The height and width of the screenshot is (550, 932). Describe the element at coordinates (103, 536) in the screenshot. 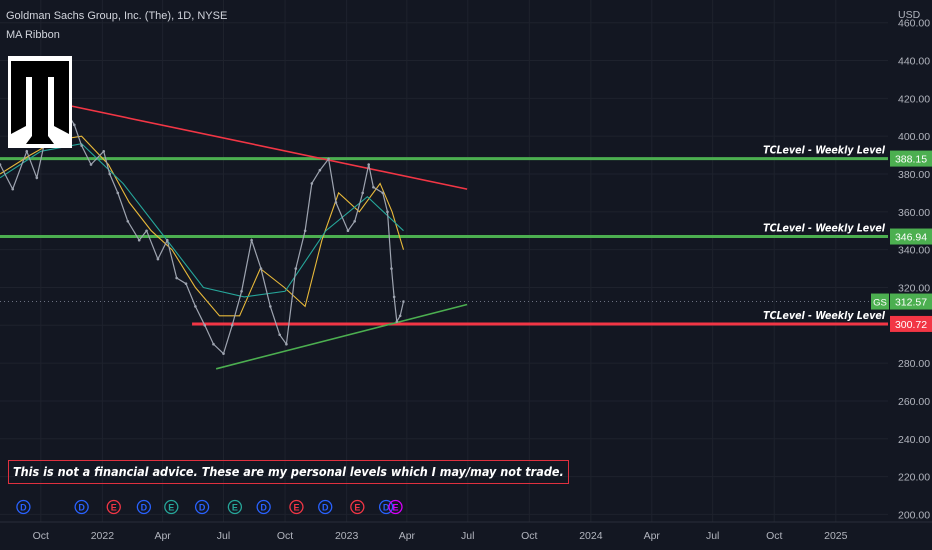

I see `x-tick-label: 2022` at that location.